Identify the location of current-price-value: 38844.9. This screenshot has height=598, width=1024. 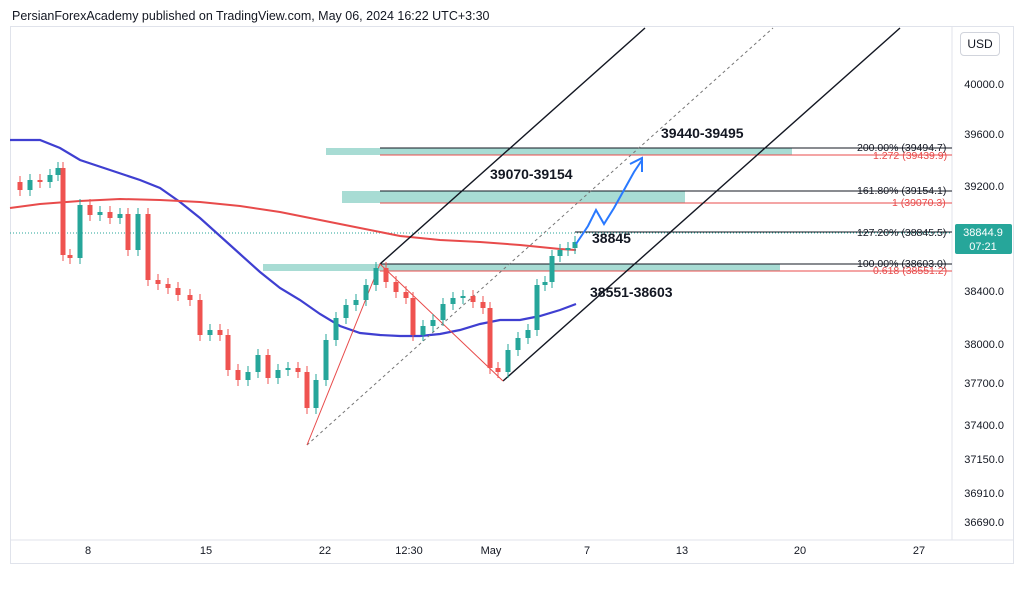
(983, 233).